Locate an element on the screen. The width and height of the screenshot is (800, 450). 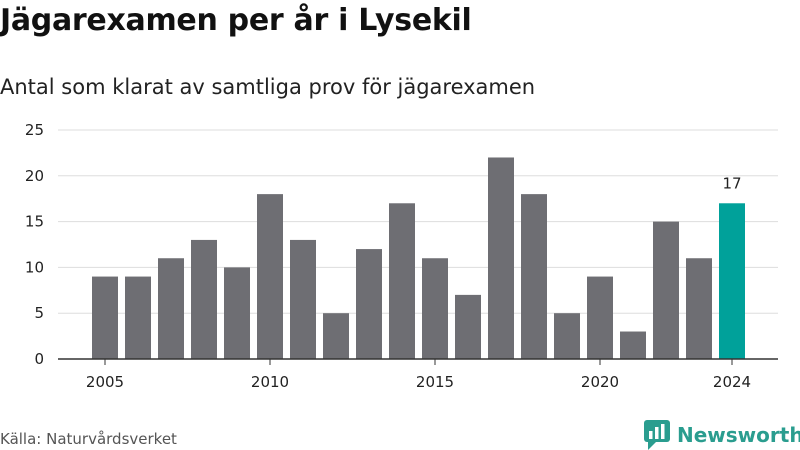
bar-2020 is located at coordinates (600, 317).